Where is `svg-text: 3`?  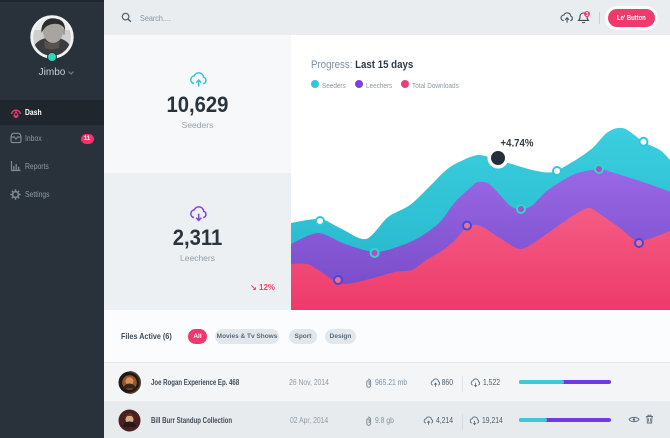 svg-text: 3 is located at coordinates (587, 14).